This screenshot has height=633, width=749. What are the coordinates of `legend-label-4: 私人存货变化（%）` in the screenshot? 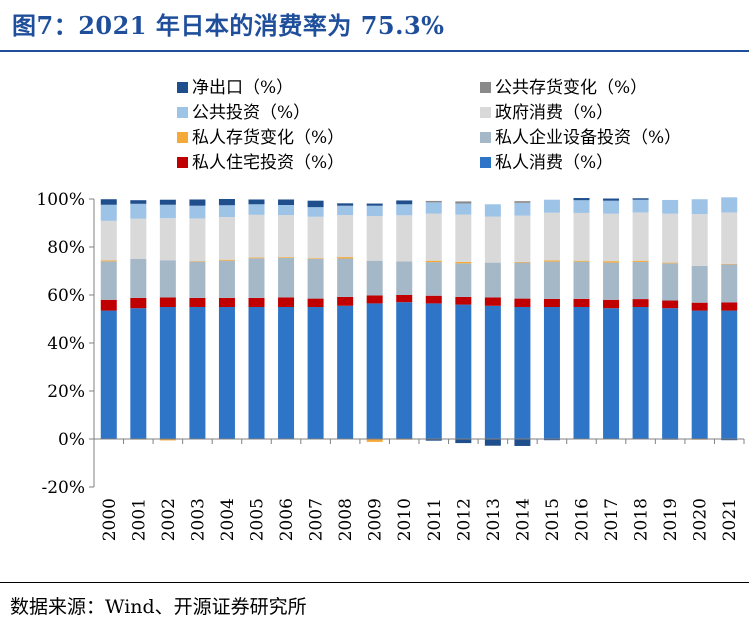 It's located at (268, 138).